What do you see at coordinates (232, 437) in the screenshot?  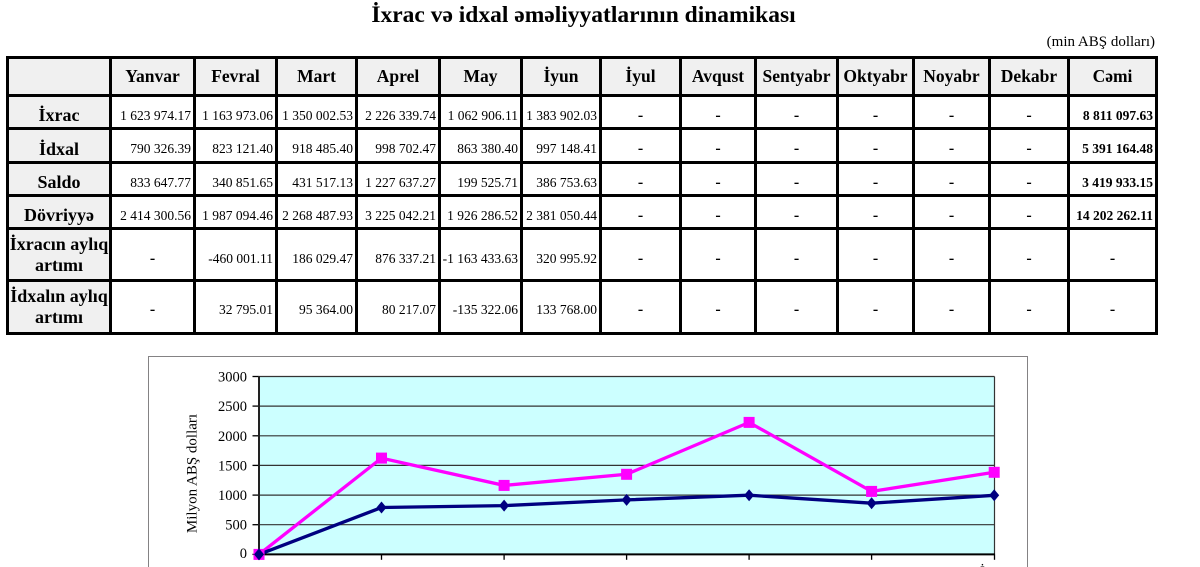 I see `svg-text: 2000` at bounding box center [232, 437].